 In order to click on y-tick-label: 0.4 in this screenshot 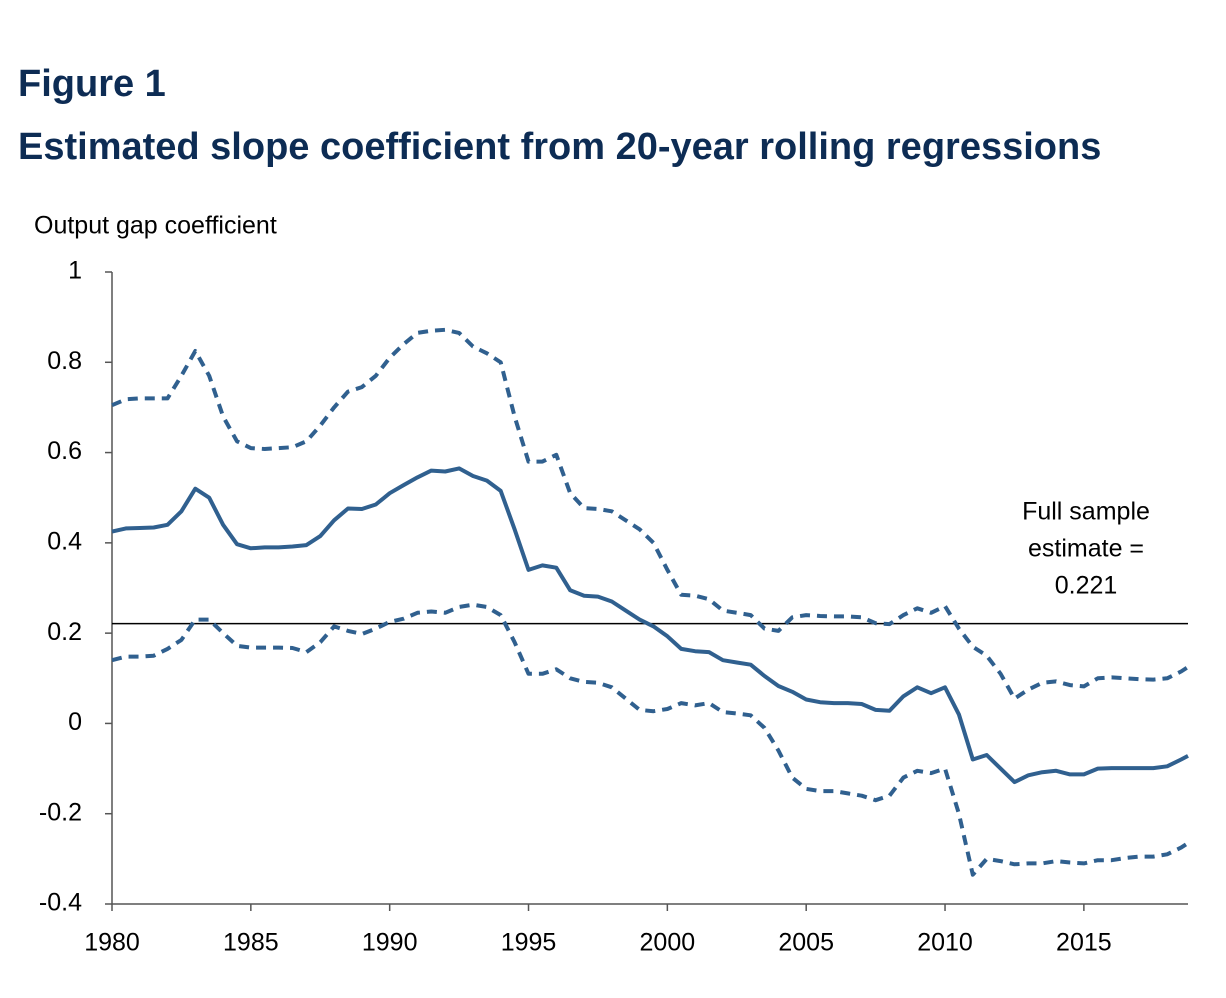, I will do `click(64, 541)`.